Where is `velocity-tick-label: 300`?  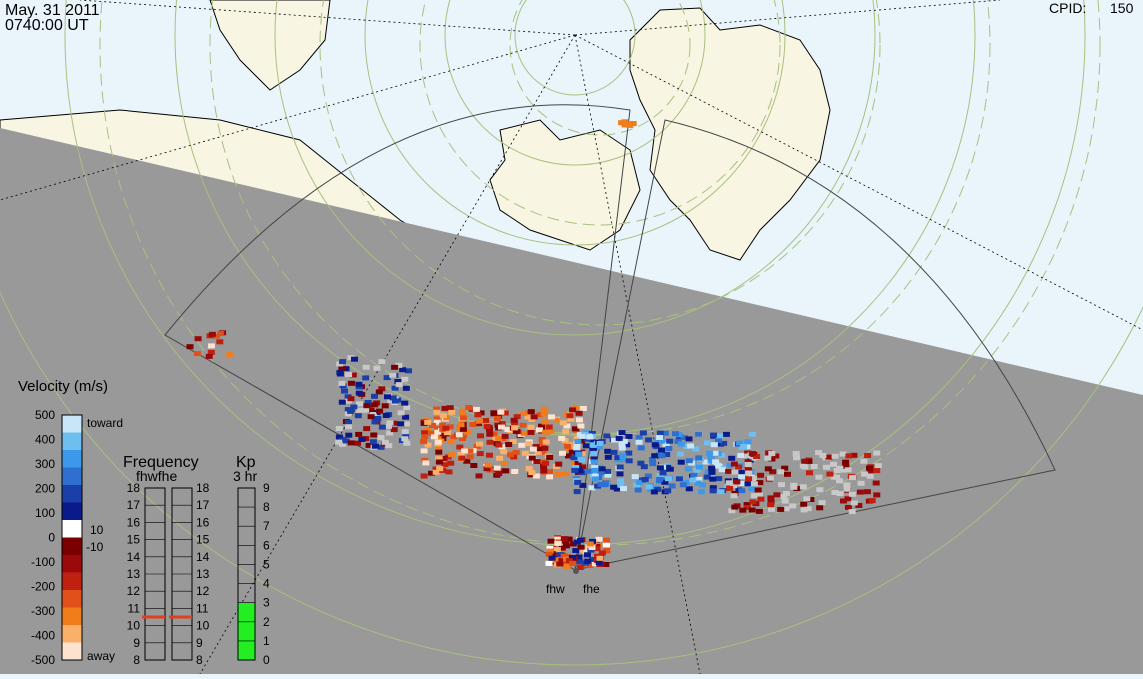 velocity-tick-label: 300 is located at coordinates (45, 464).